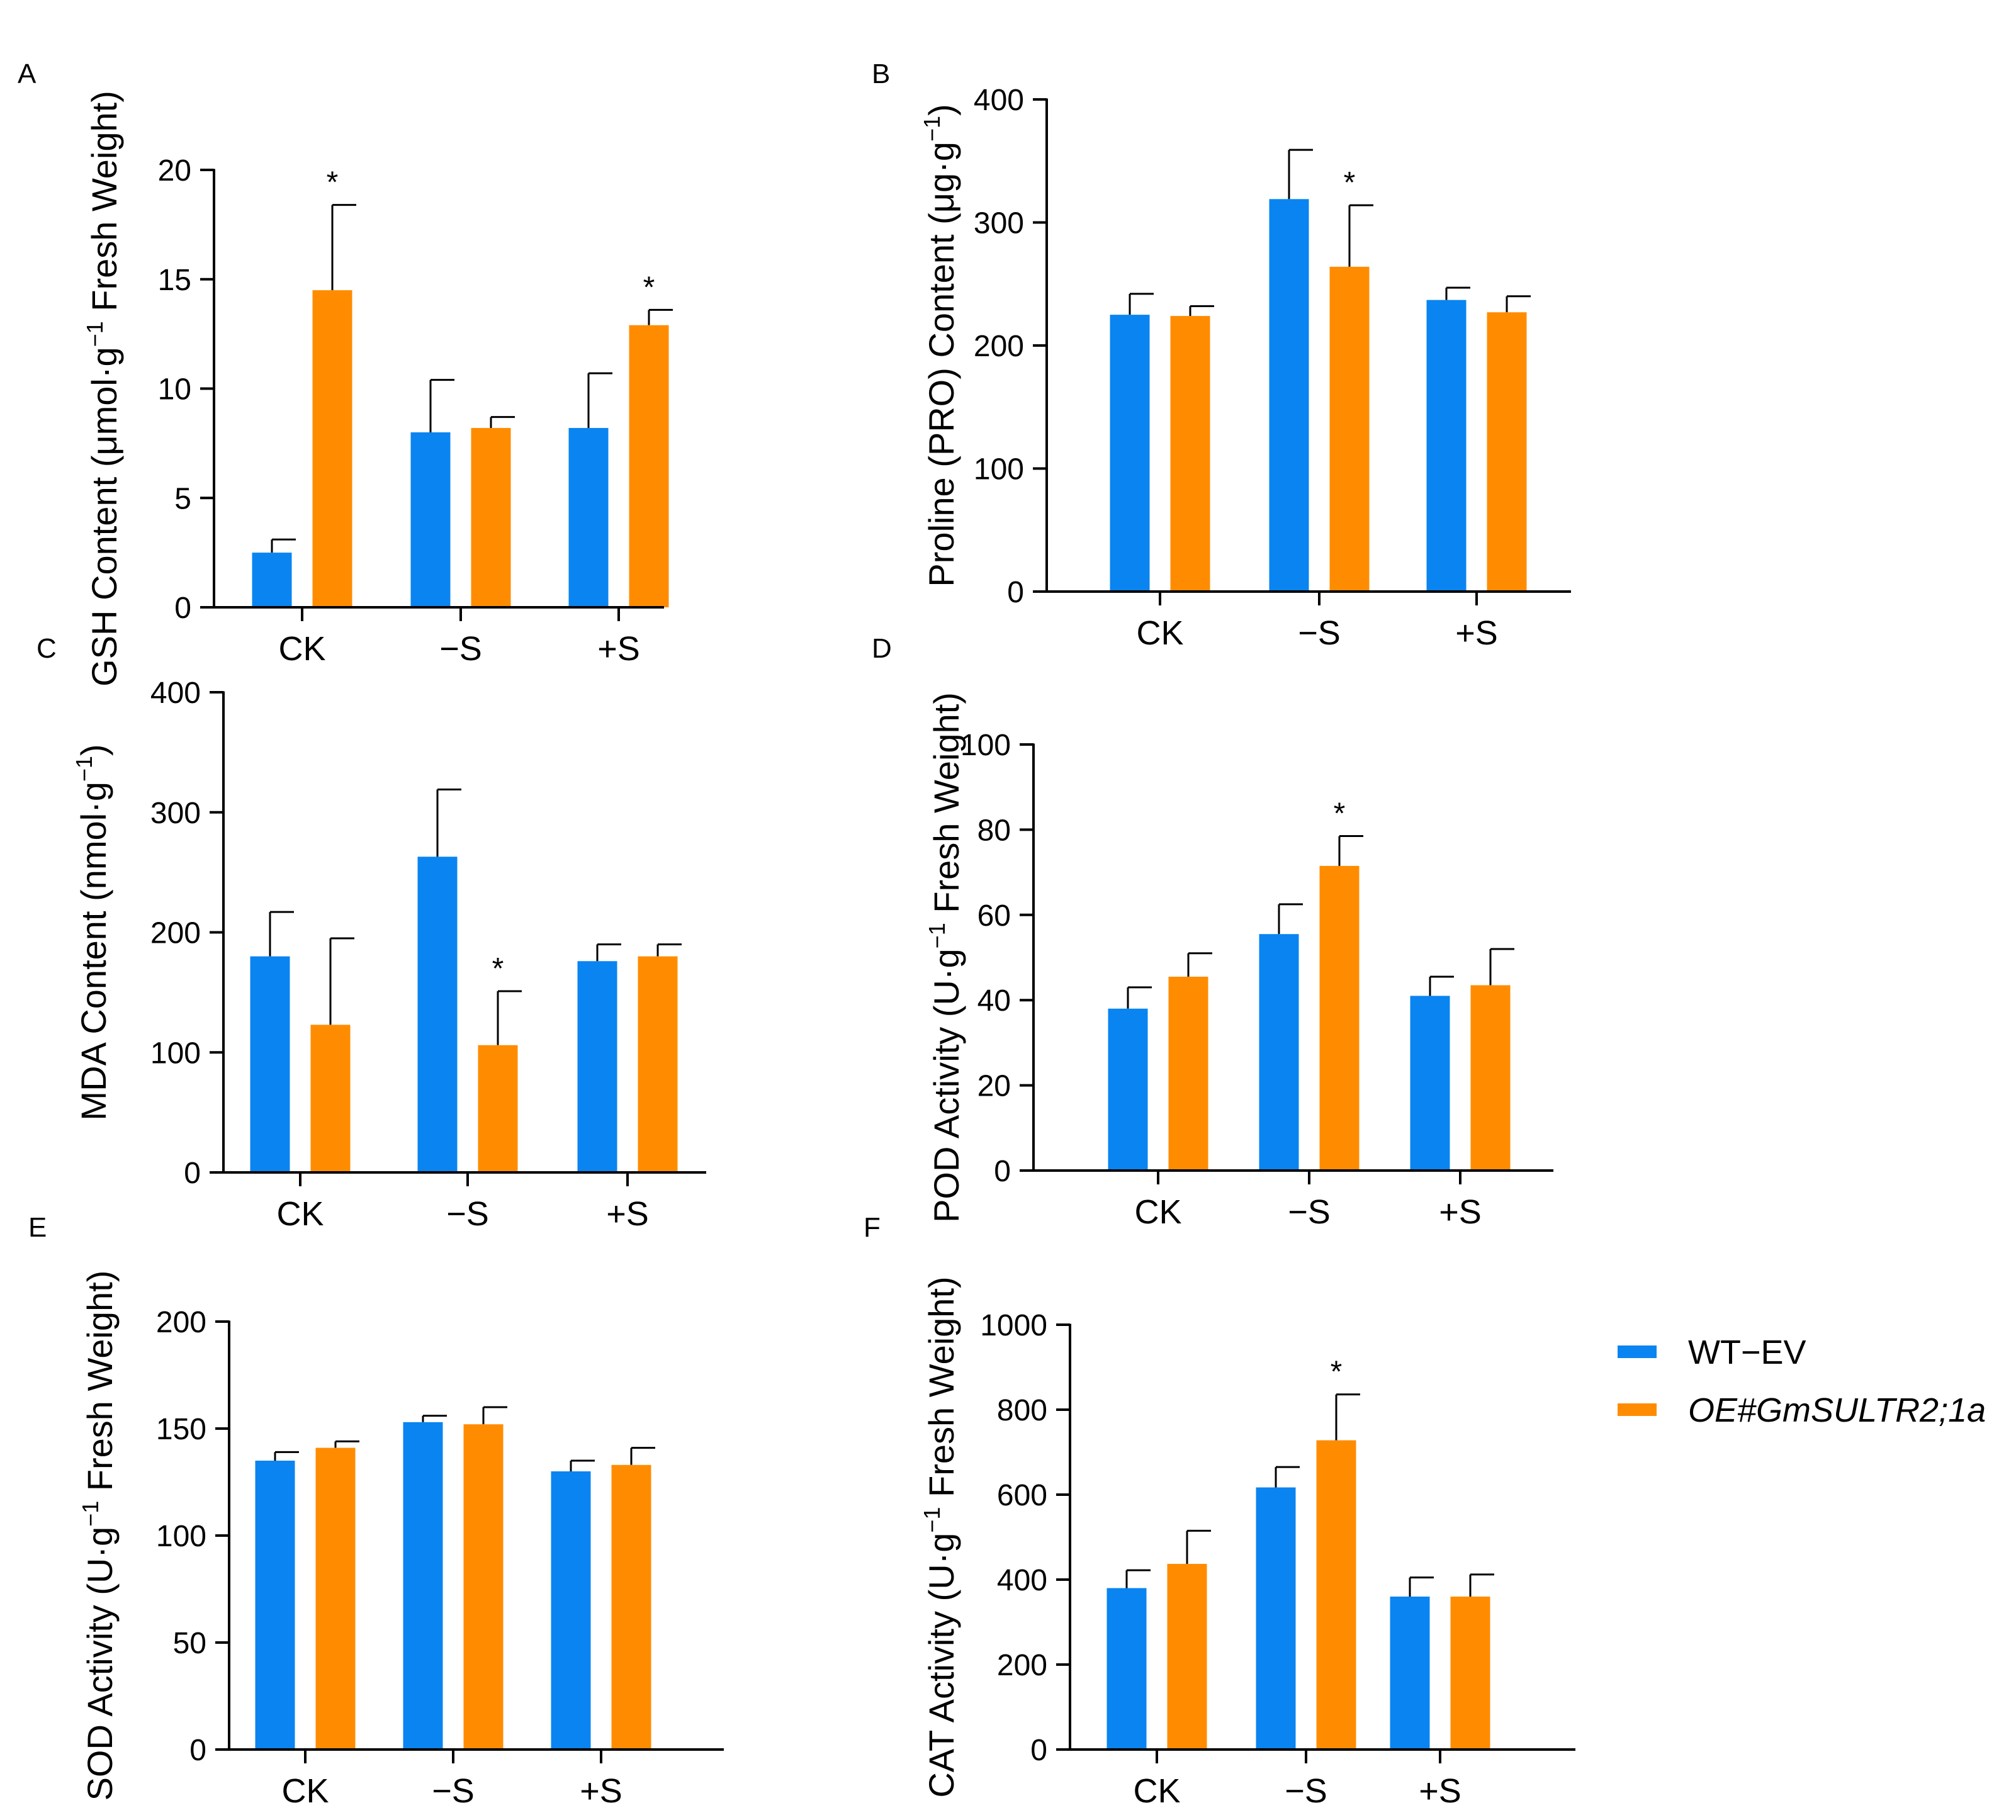  Describe the element at coordinates (189, 1643) in the screenshot. I see `y-tick-label: 50` at that location.